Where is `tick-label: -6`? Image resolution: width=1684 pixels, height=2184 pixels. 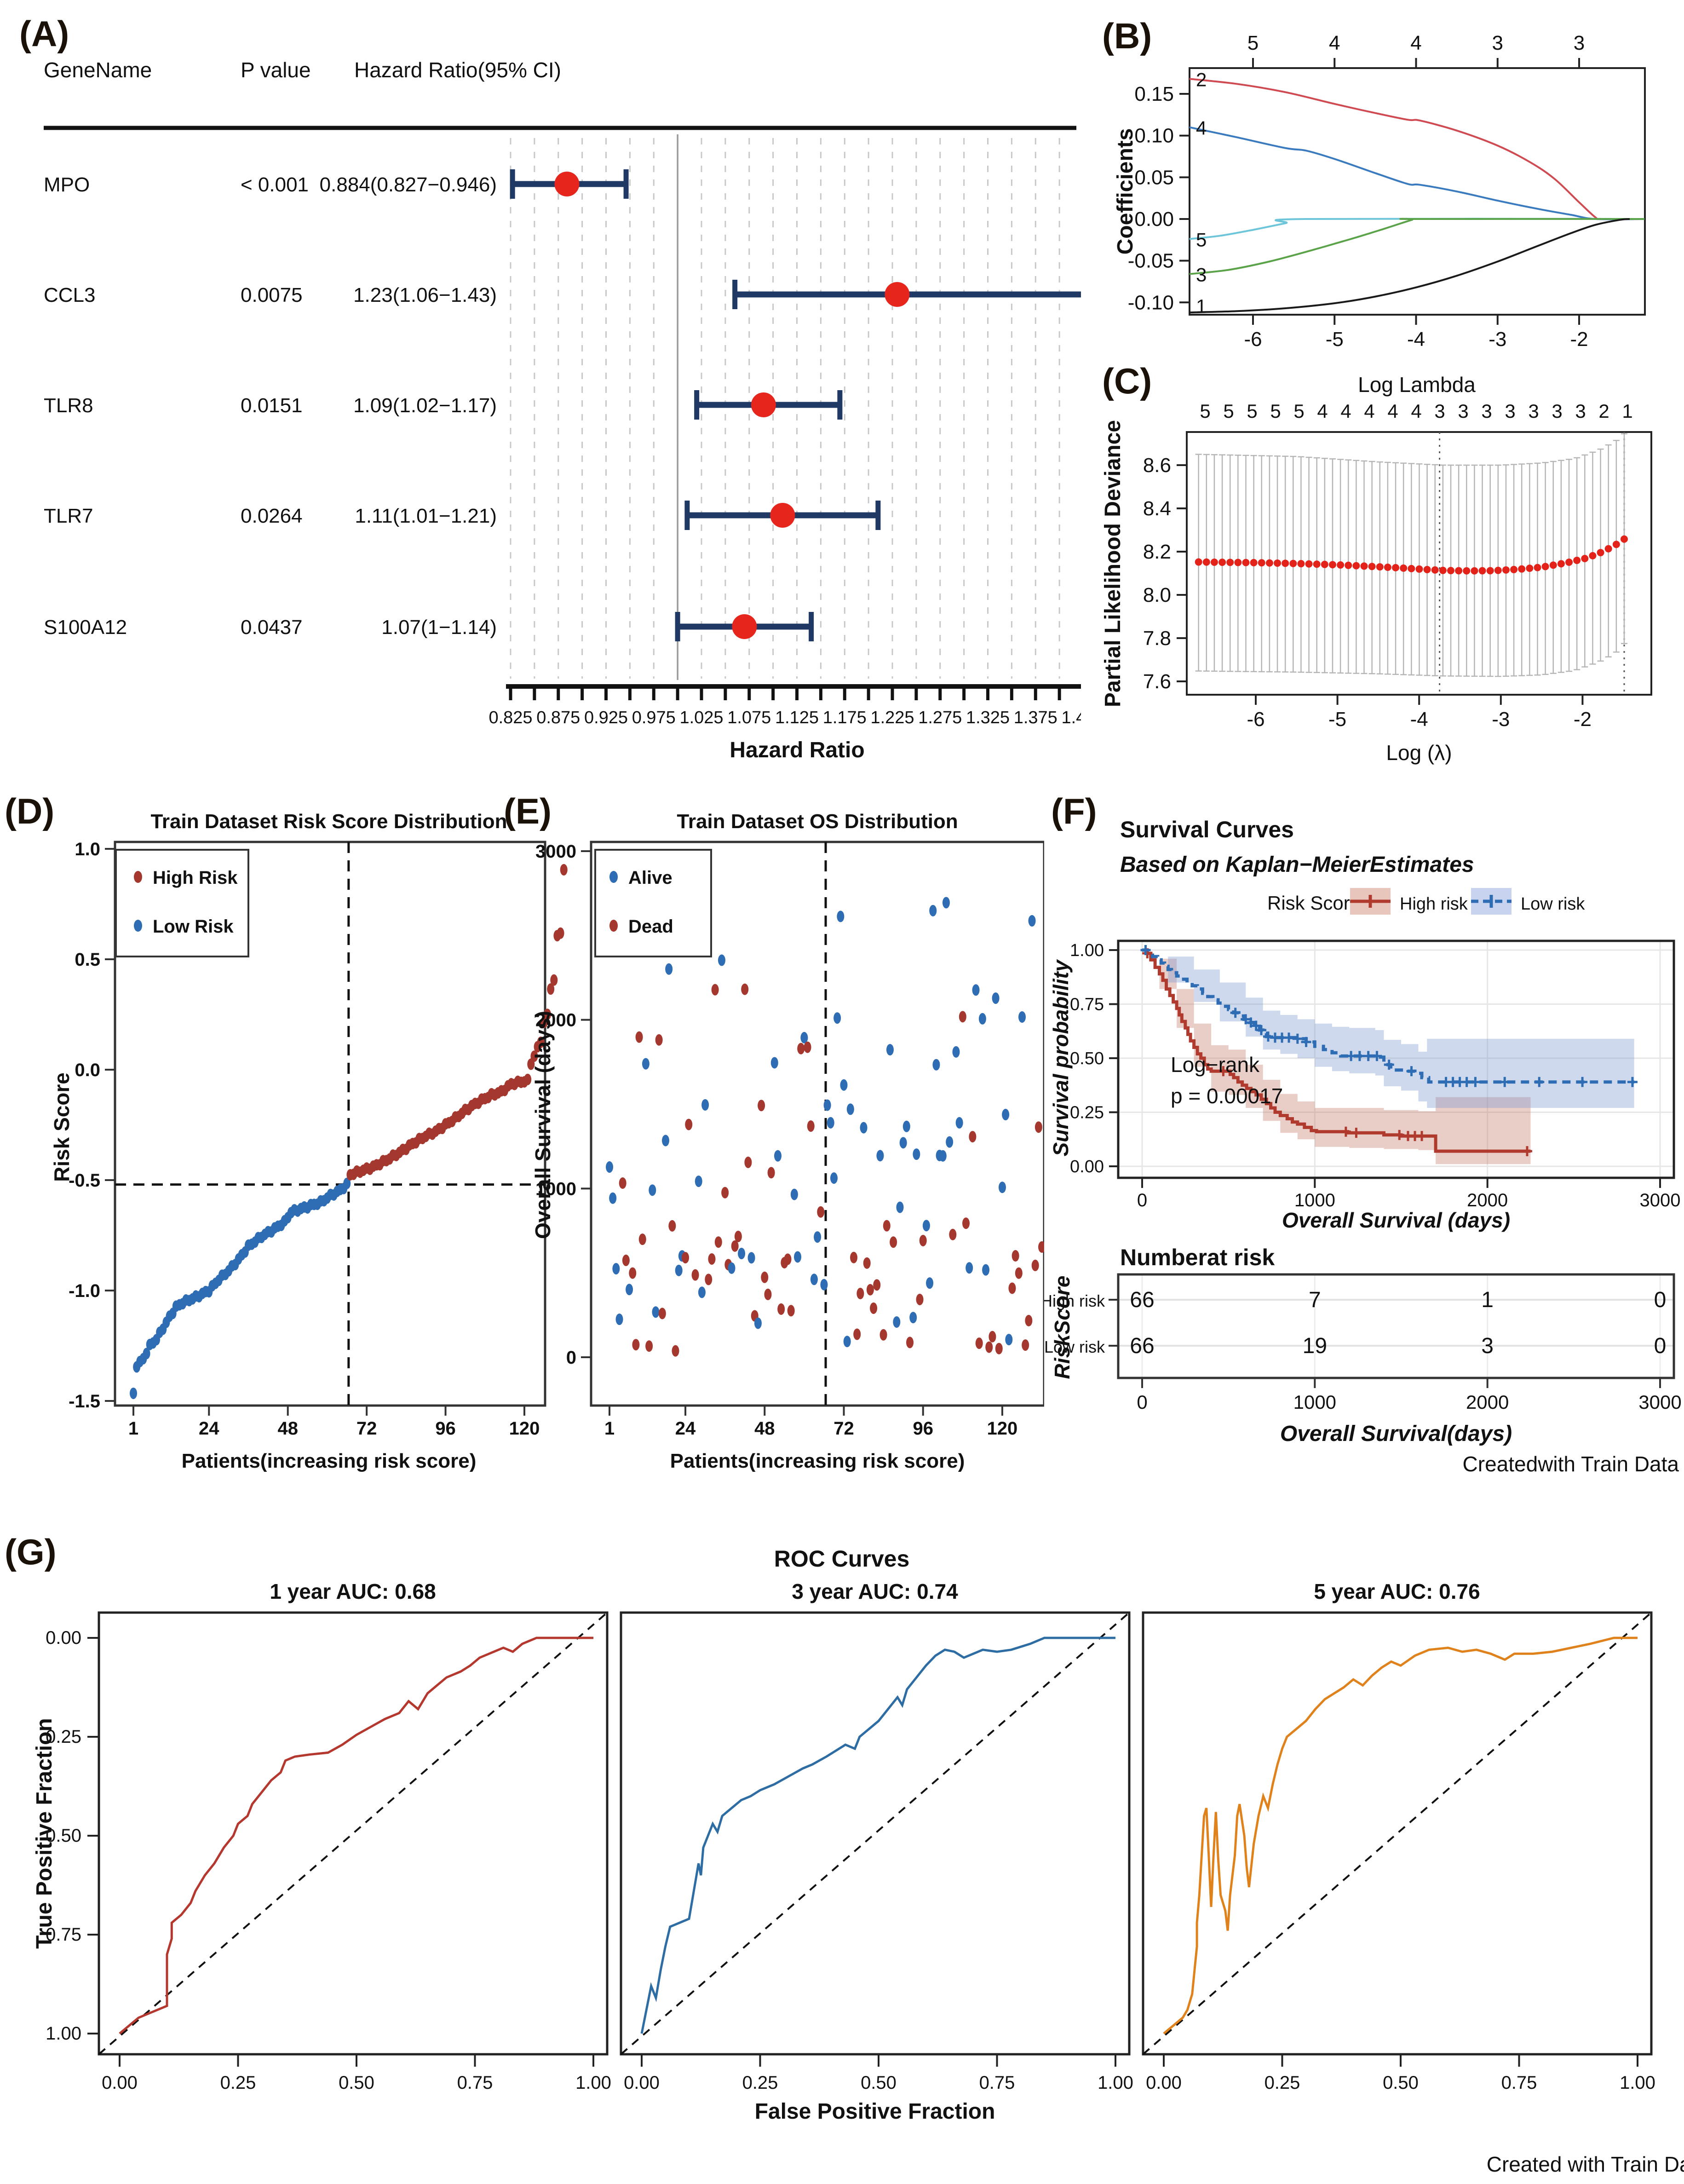 tick-label: -6 is located at coordinates (1253, 339).